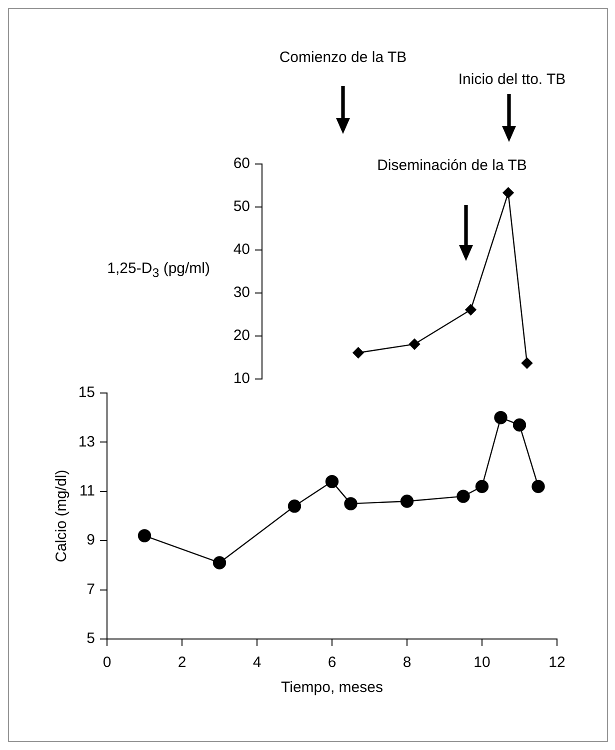 This screenshot has height=750, width=615. What do you see at coordinates (512, 80) in the screenshot?
I see `text: Inicio del tto. TB` at bounding box center [512, 80].